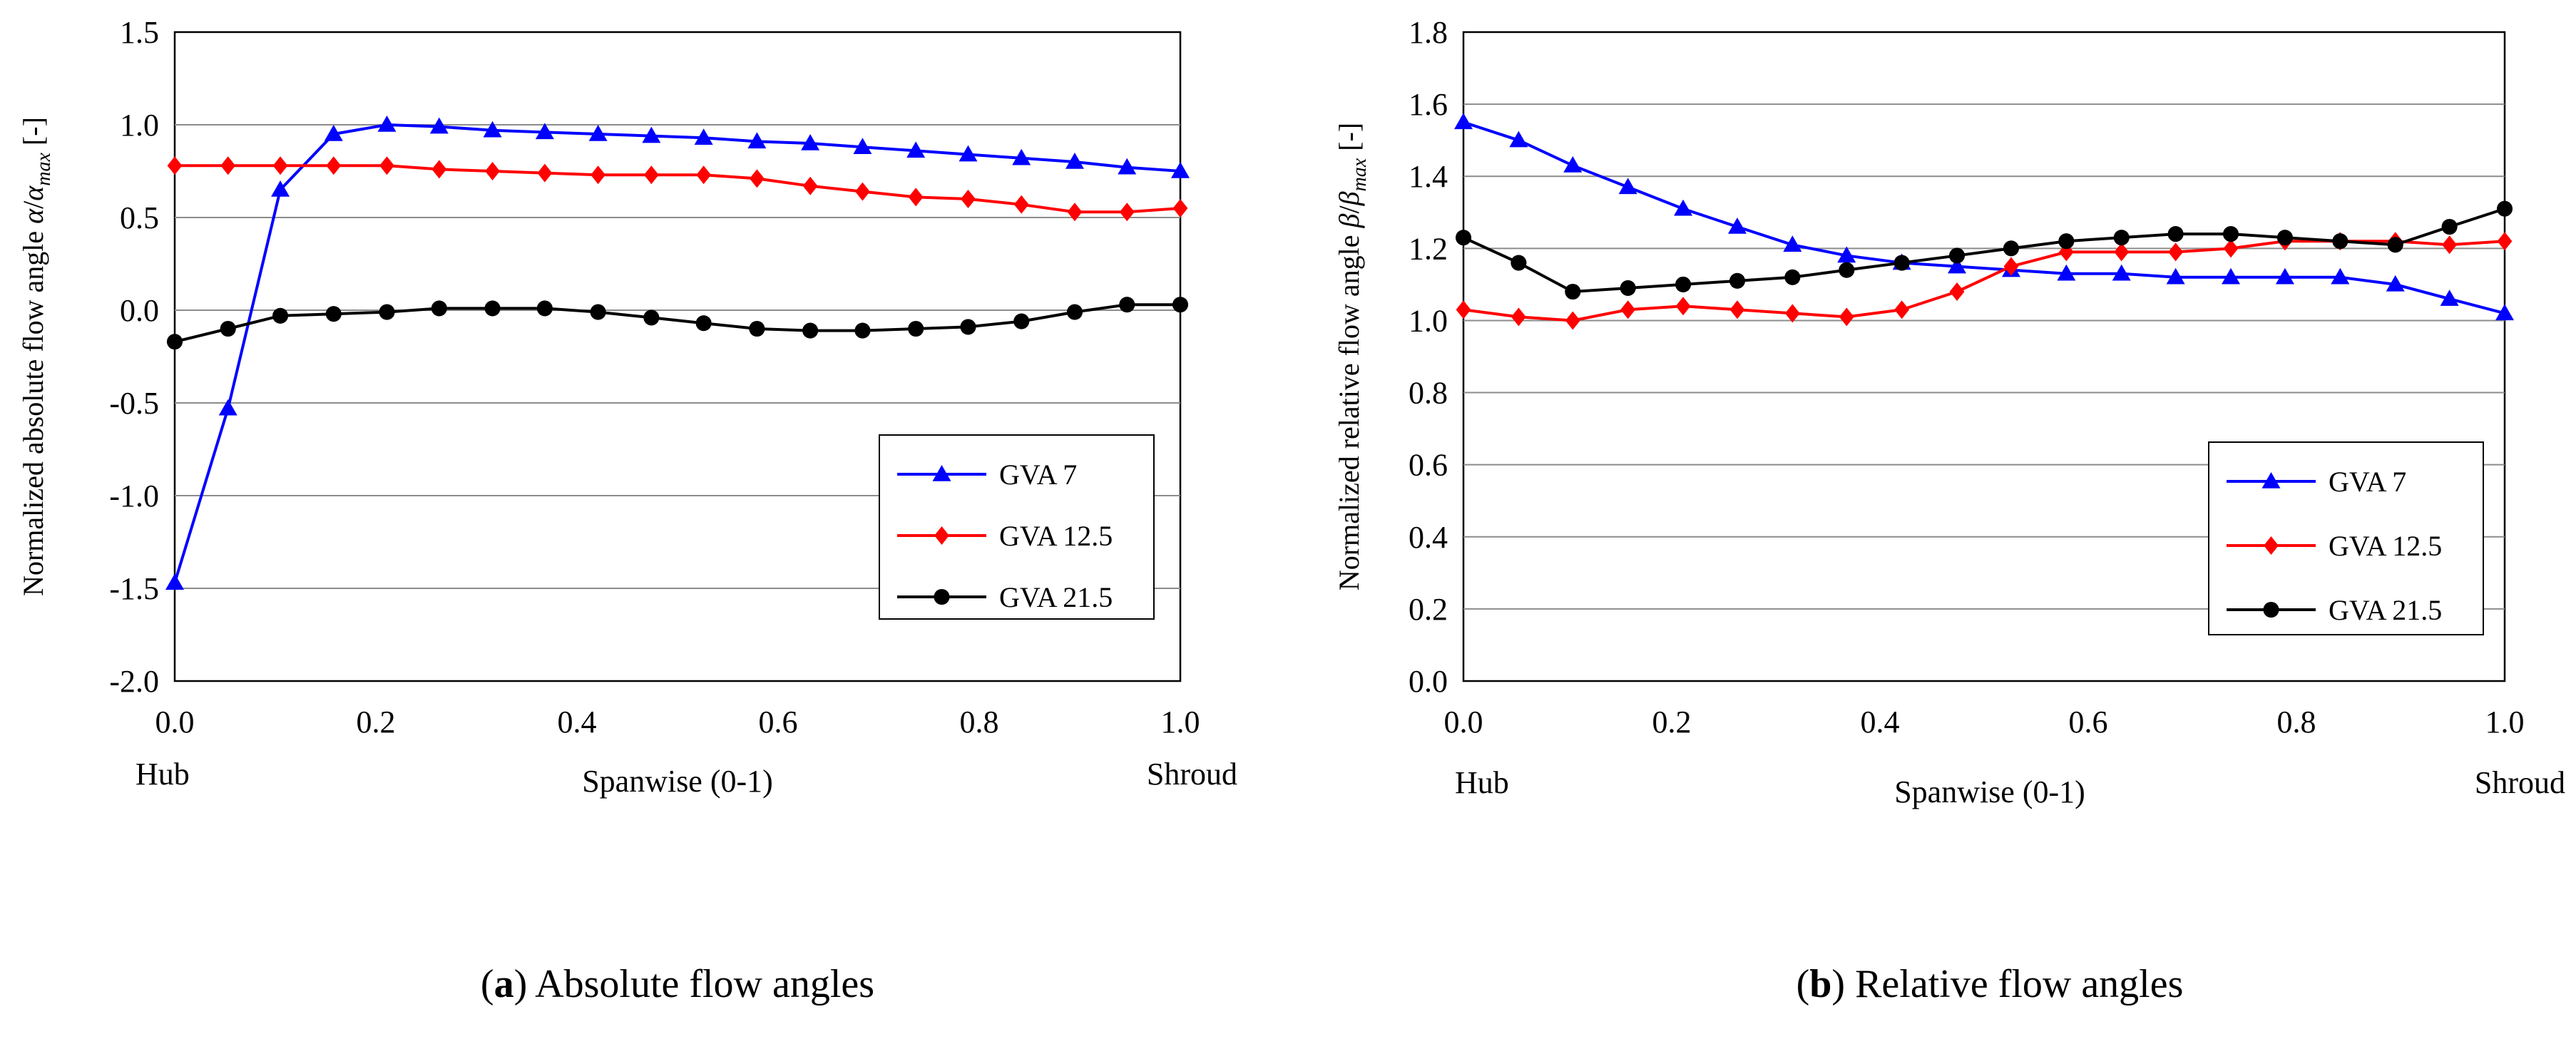 The width and height of the screenshot is (2576, 1054). Describe the element at coordinates (2520, 782) in the screenshot. I see `panel-b-shroud-label: Shroud` at that location.